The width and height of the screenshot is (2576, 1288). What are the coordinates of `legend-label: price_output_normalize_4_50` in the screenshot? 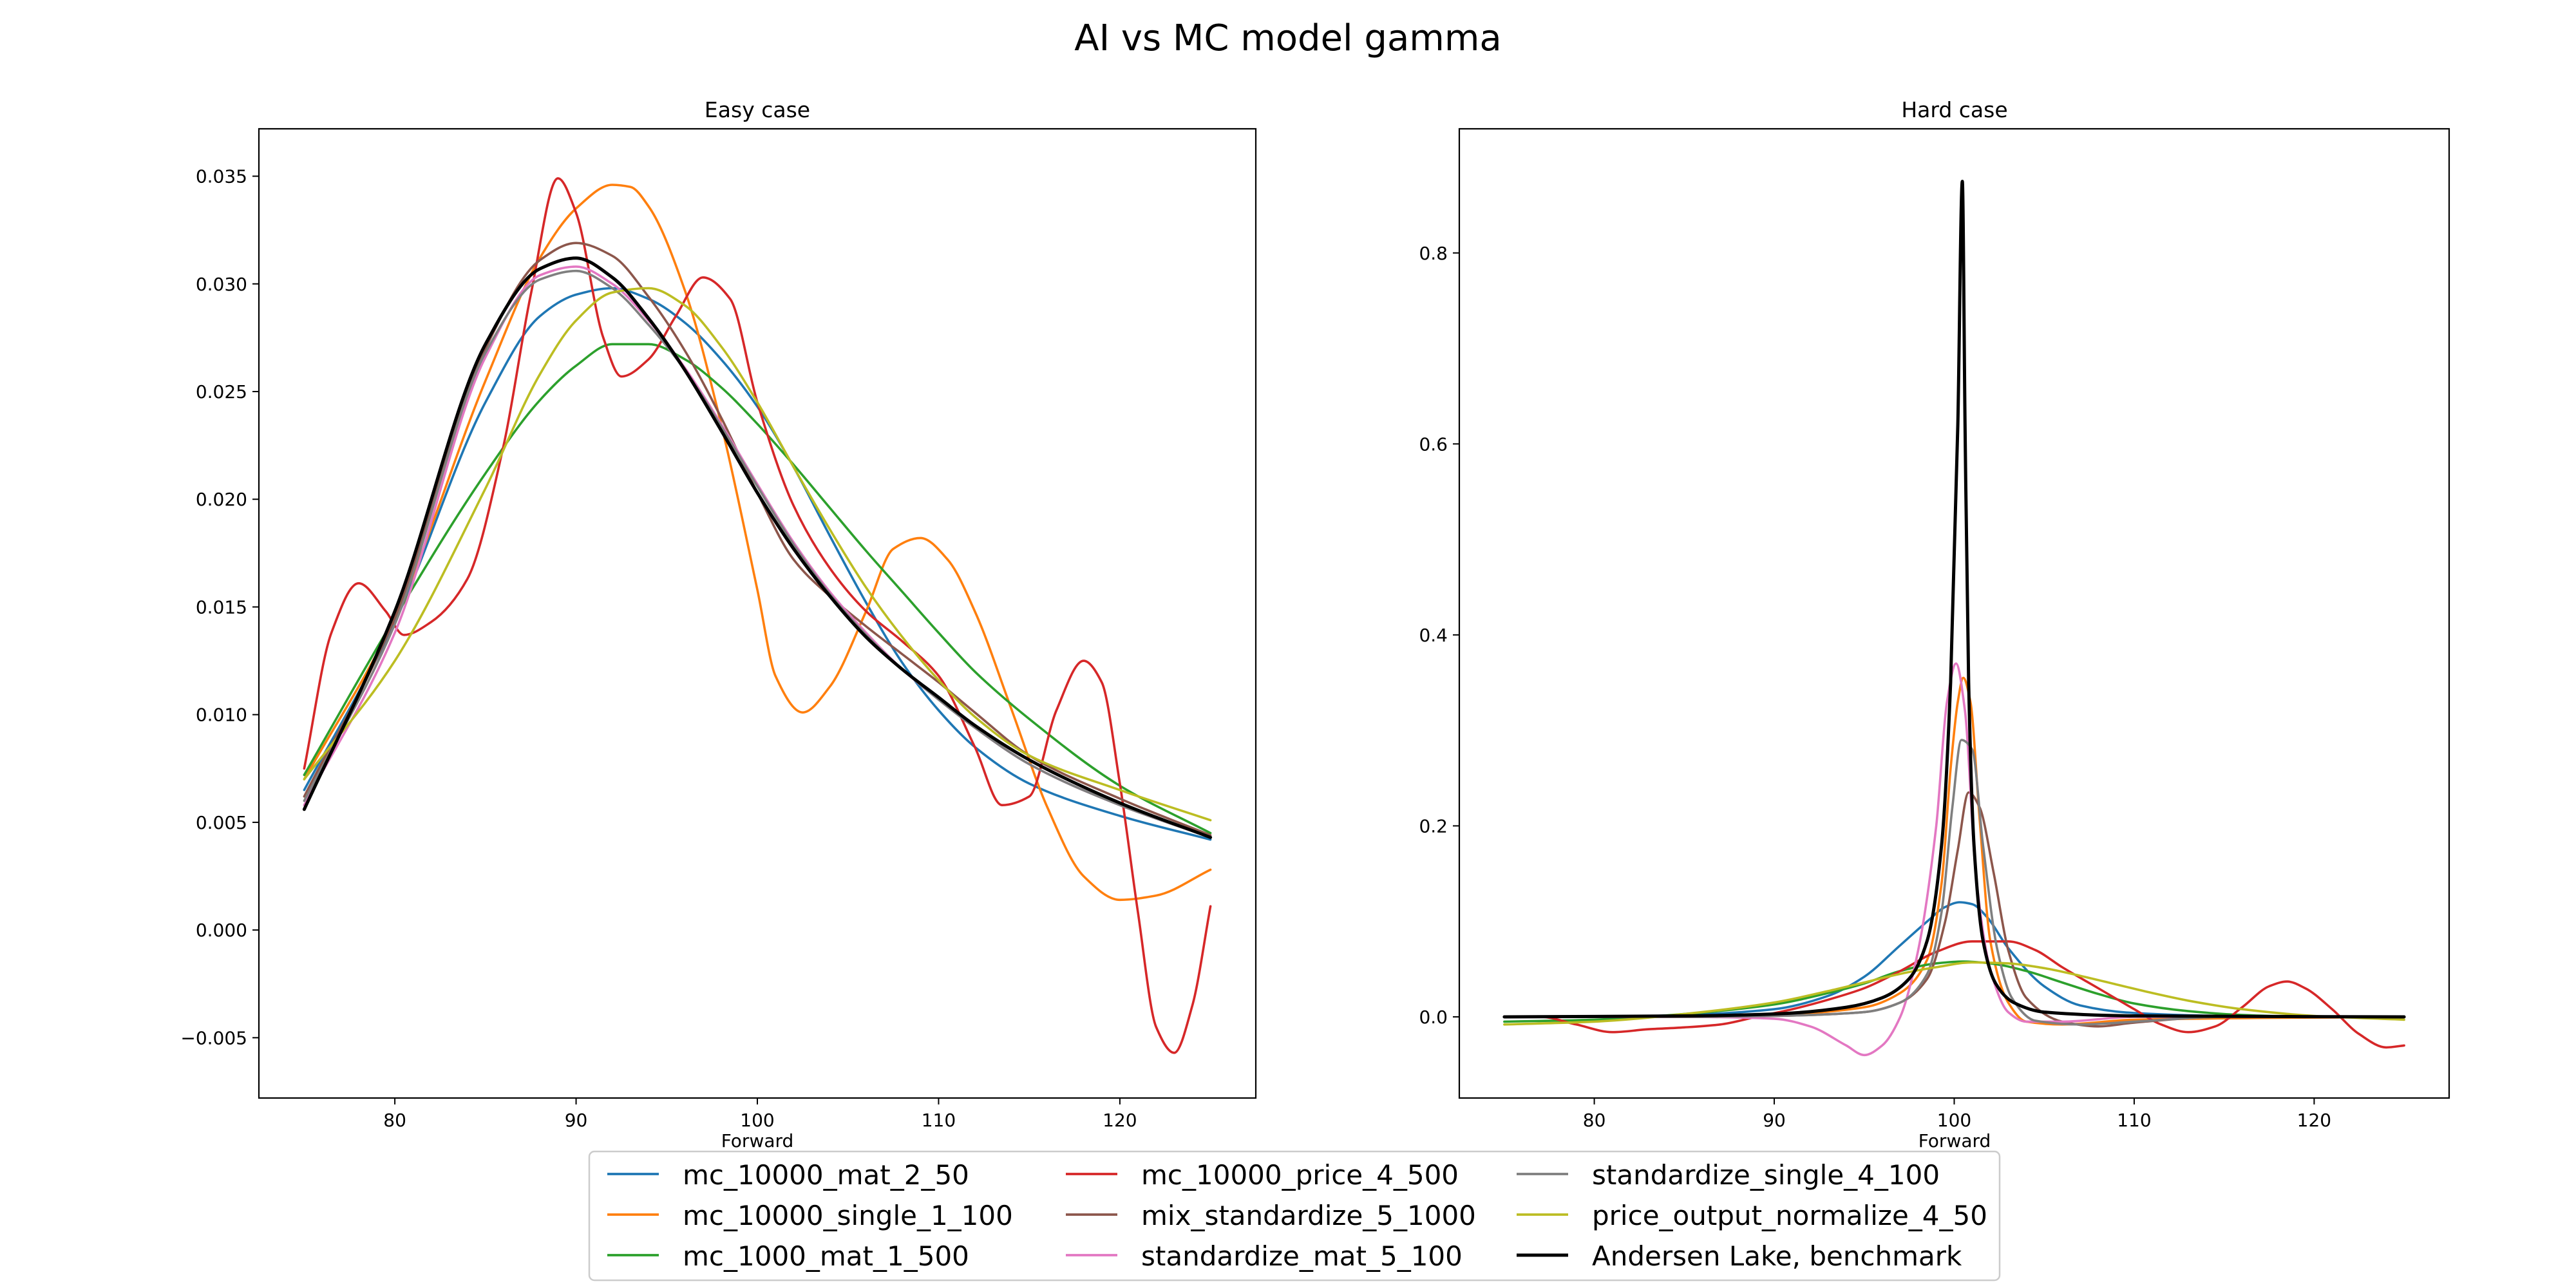 It's located at (1789, 1215).